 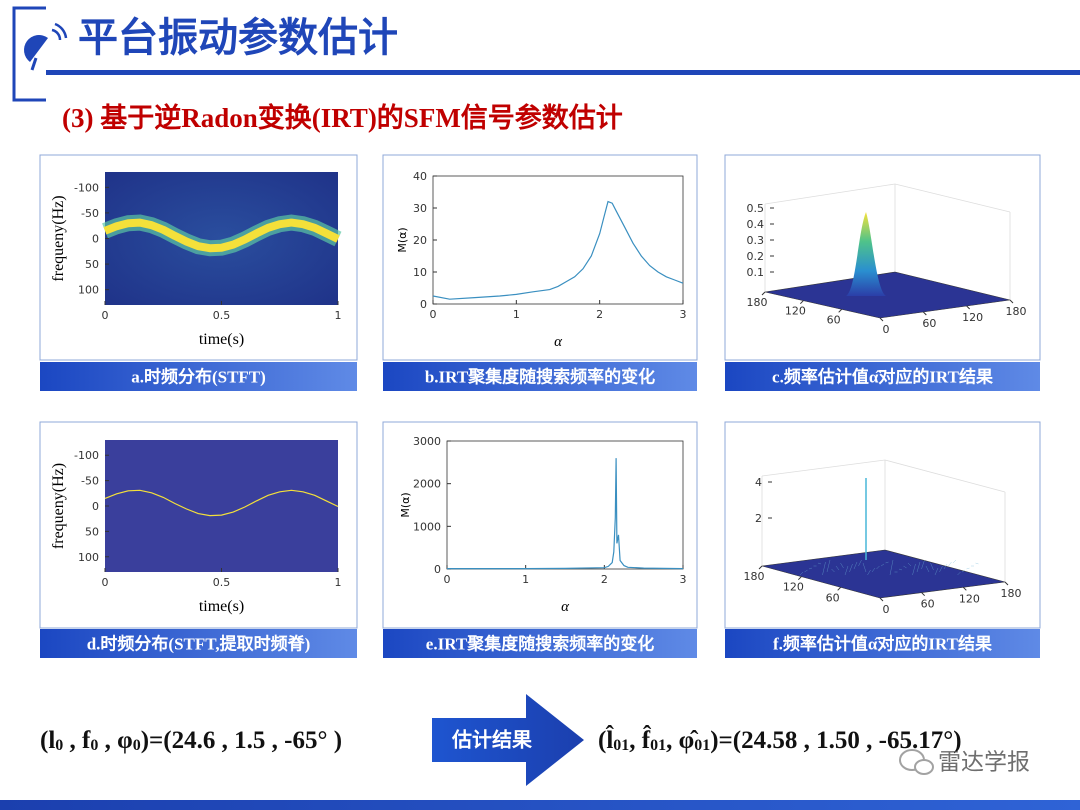 What do you see at coordinates (90, 481) in the screenshot?
I see `y-tick-label: -50` at bounding box center [90, 481].